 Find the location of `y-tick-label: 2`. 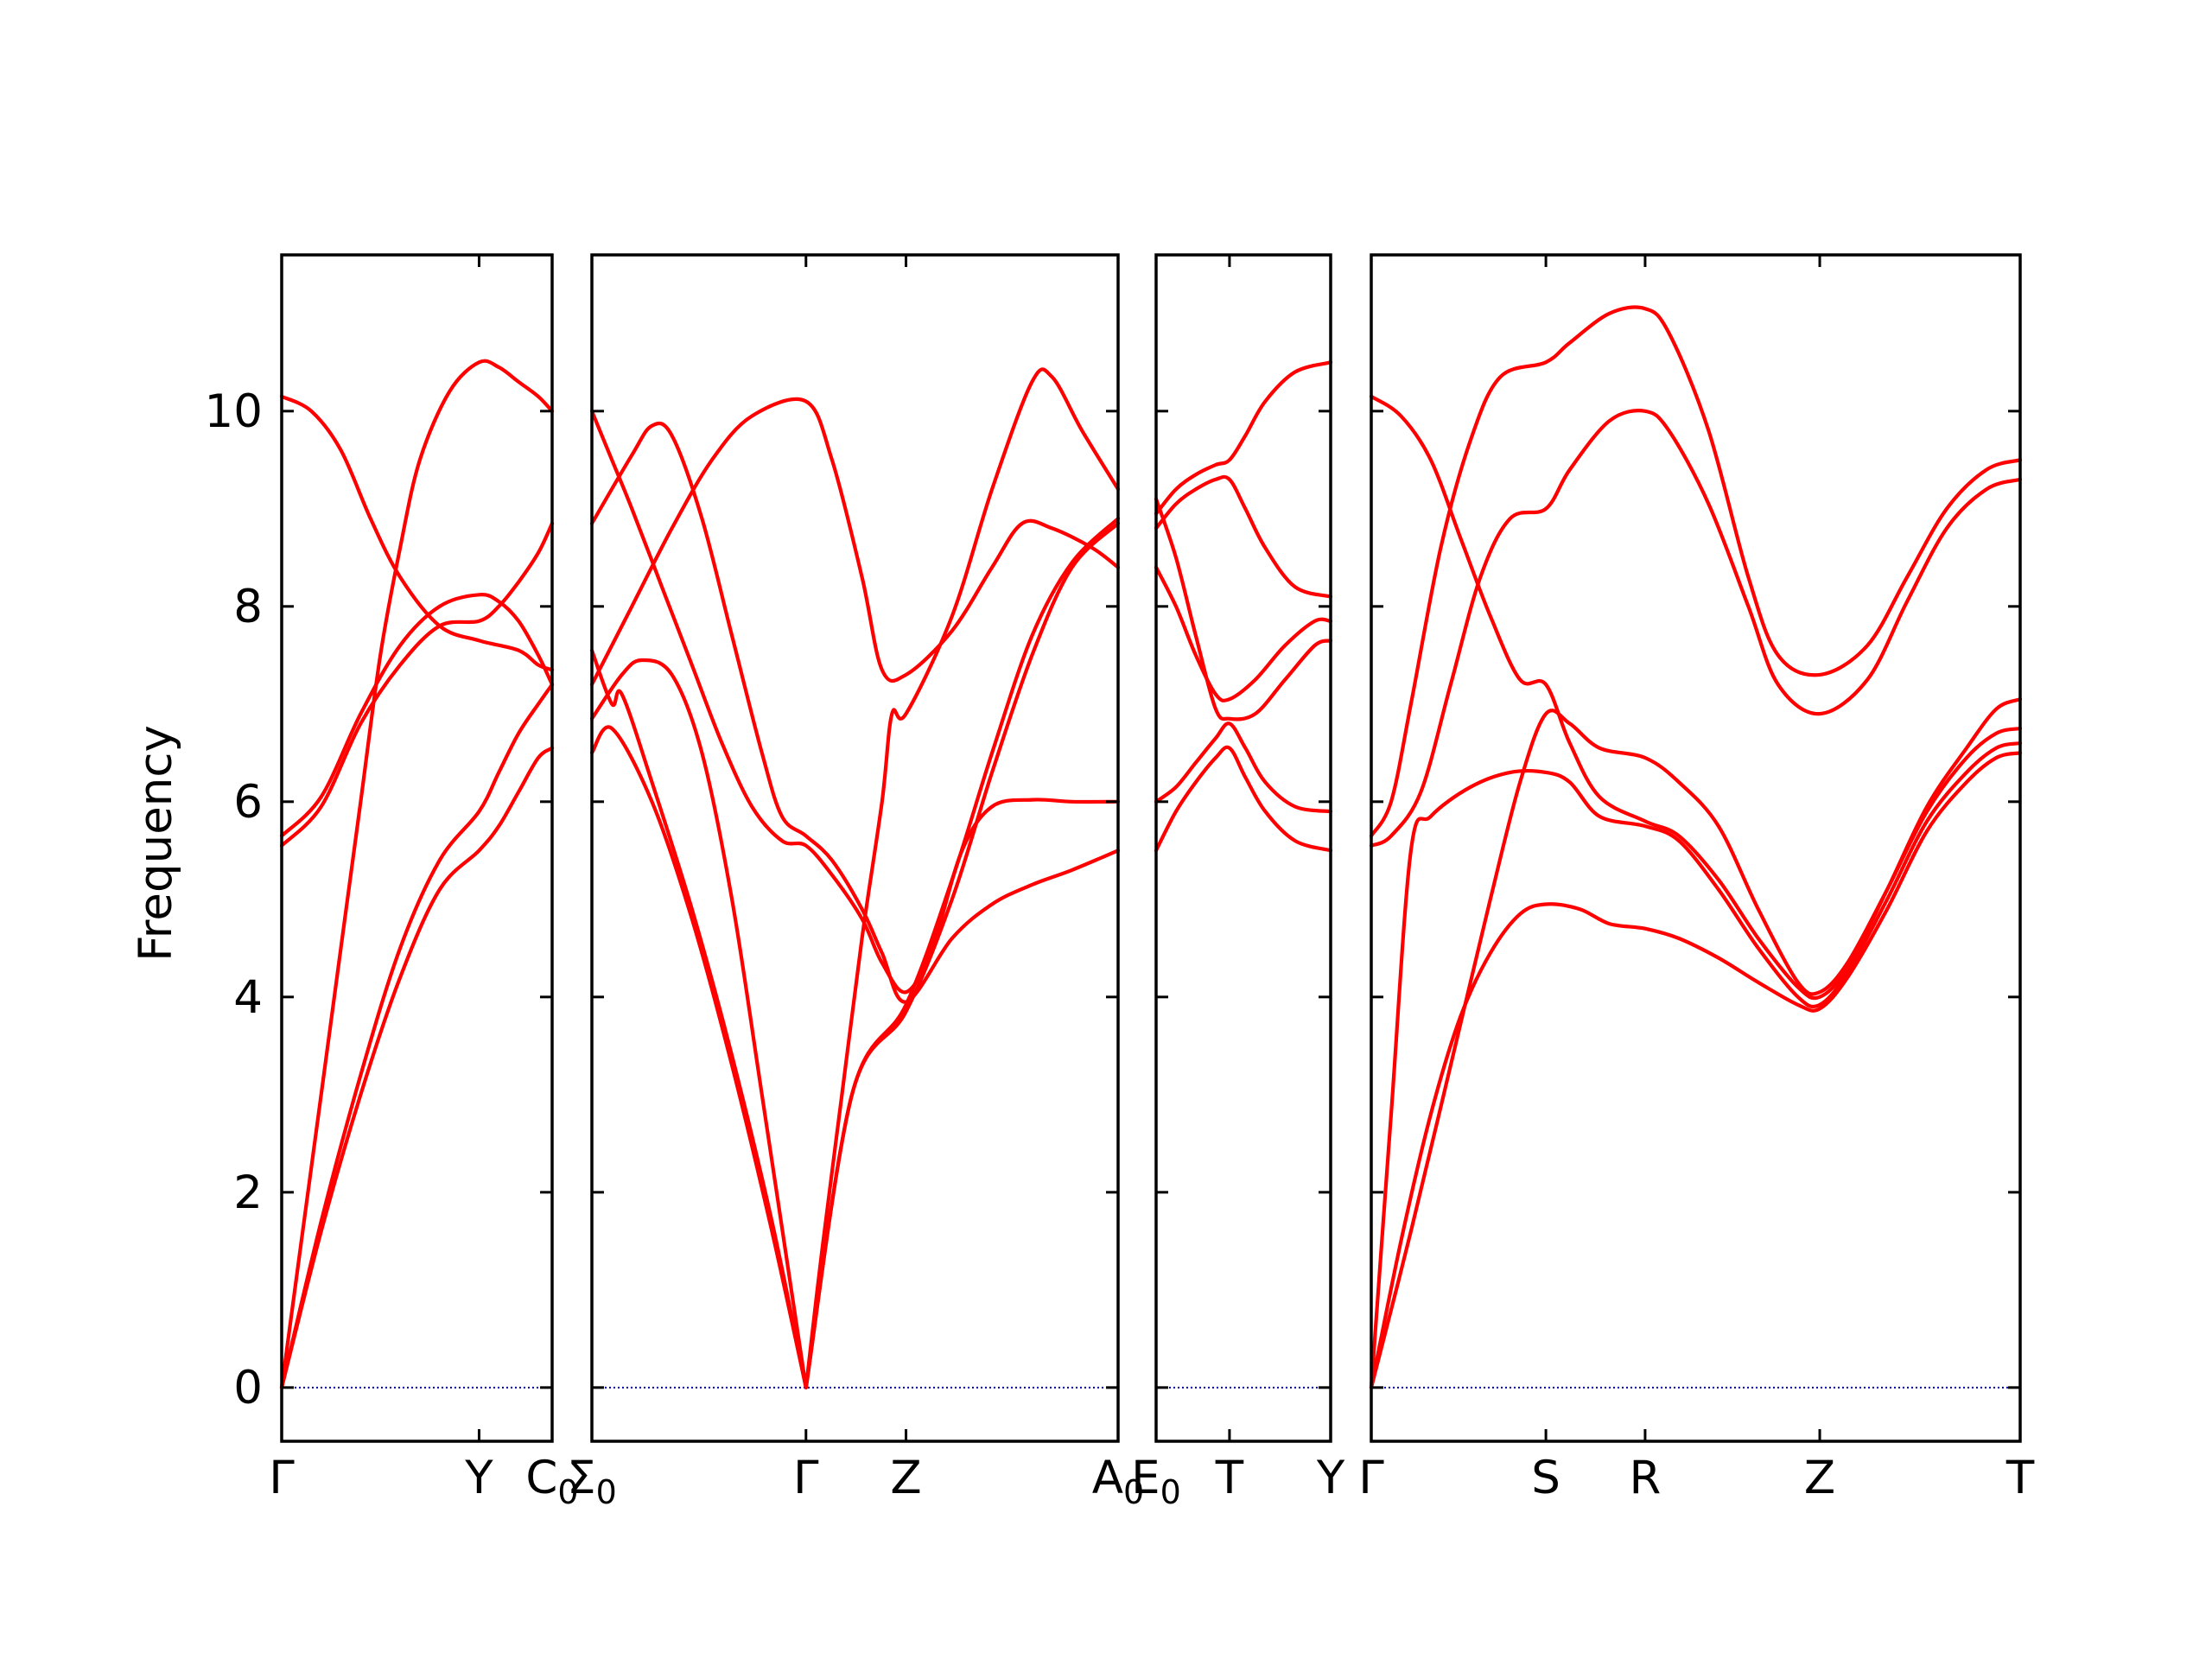

y-tick-label: 2 is located at coordinates (248, 1192).